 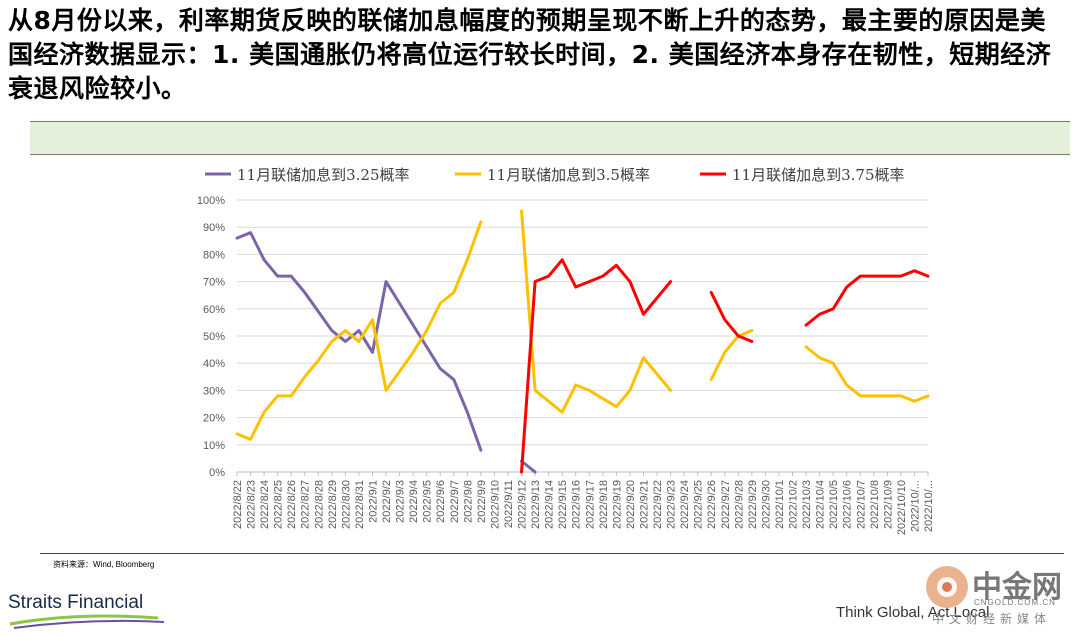 What do you see at coordinates (306, 504) in the screenshot?
I see `x-tick-label: 2022/8/27` at bounding box center [306, 504].